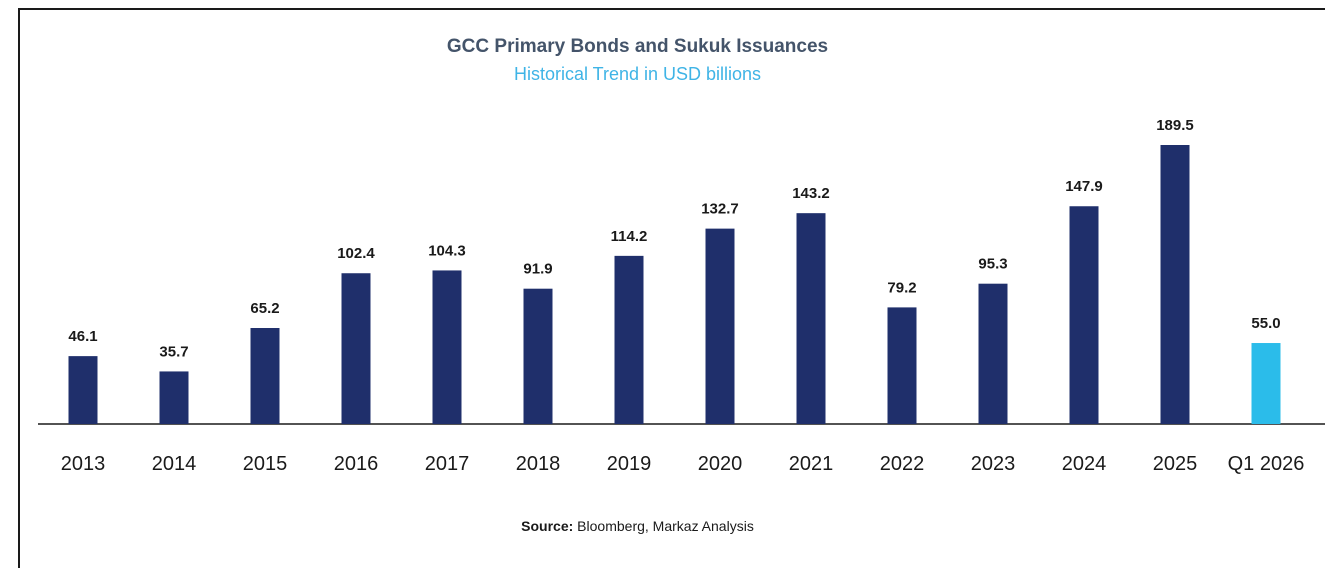 The image size is (1325, 568). Describe the element at coordinates (637, 46) in the screenshot. I see `chart-title: GCC Primary Bonds and Sukuk Issuances` at that location.